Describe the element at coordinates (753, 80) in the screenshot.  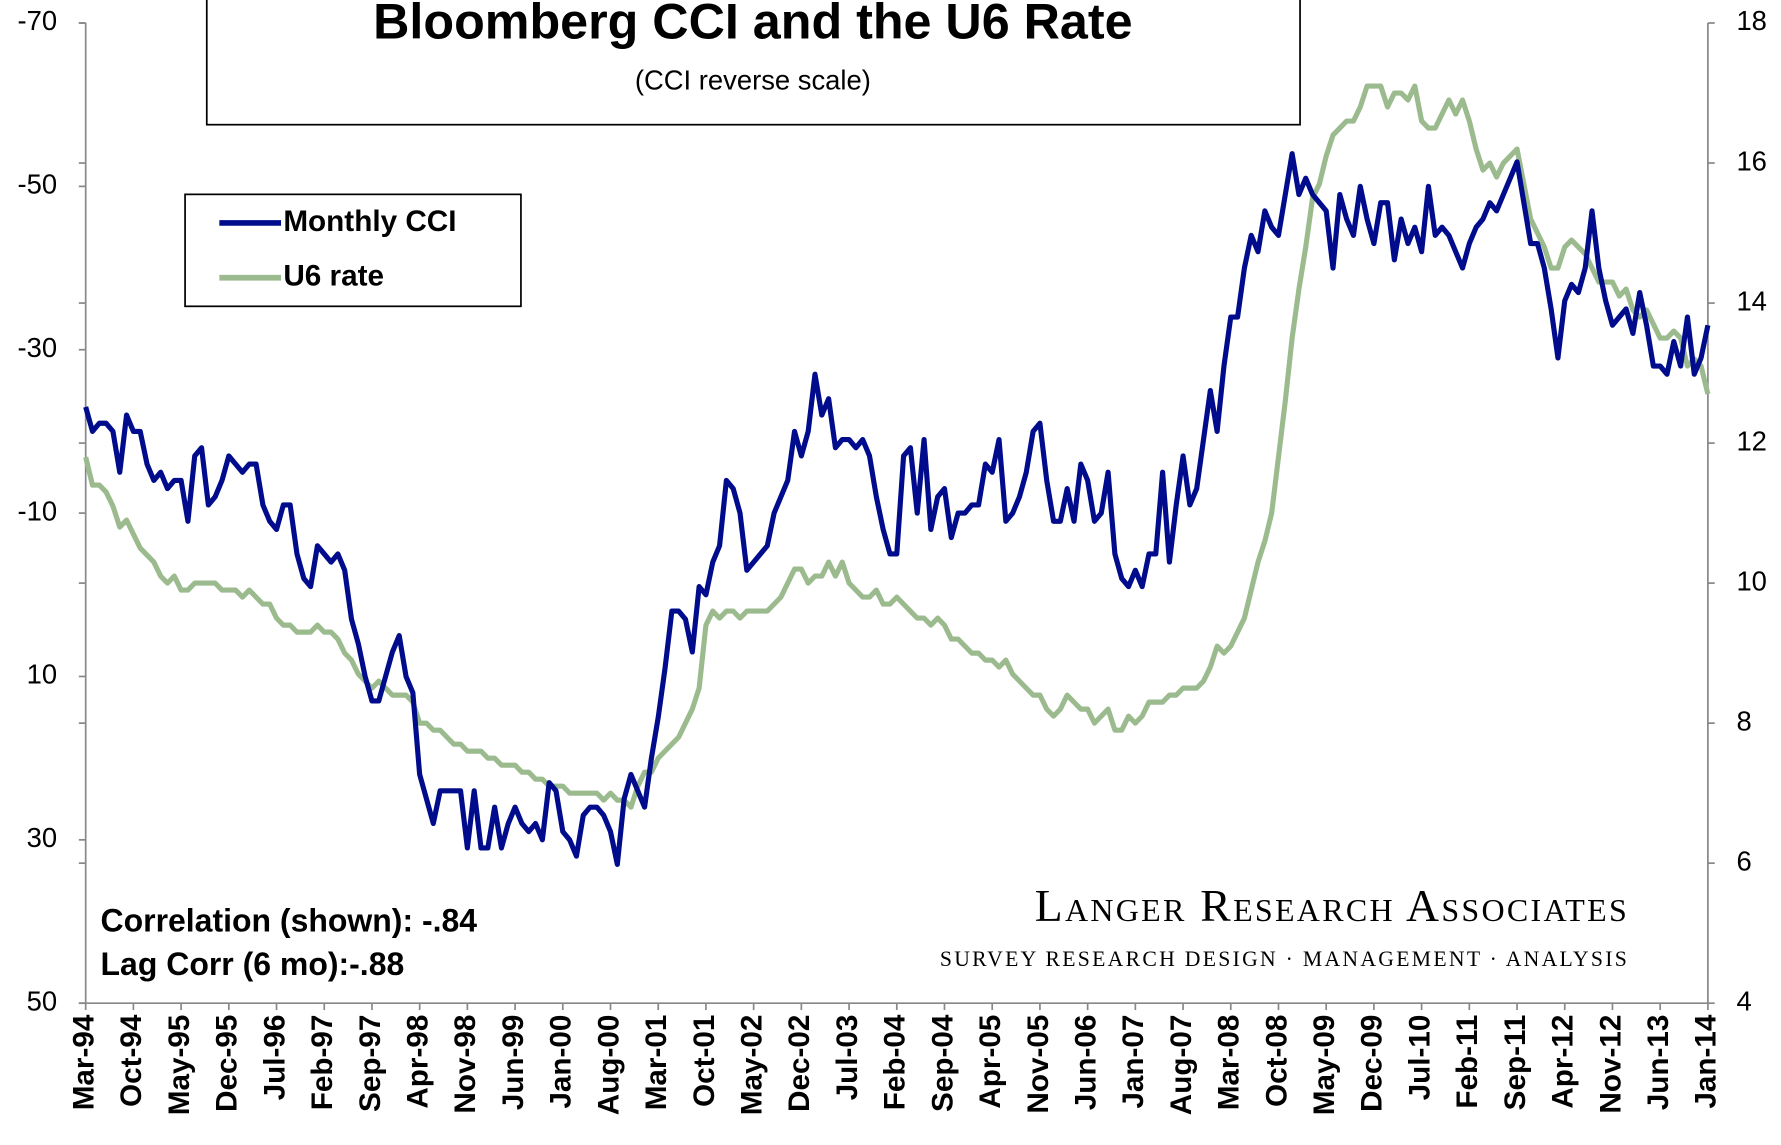
I see `chart-subtitle: (CCI reverse scale)` at that location.